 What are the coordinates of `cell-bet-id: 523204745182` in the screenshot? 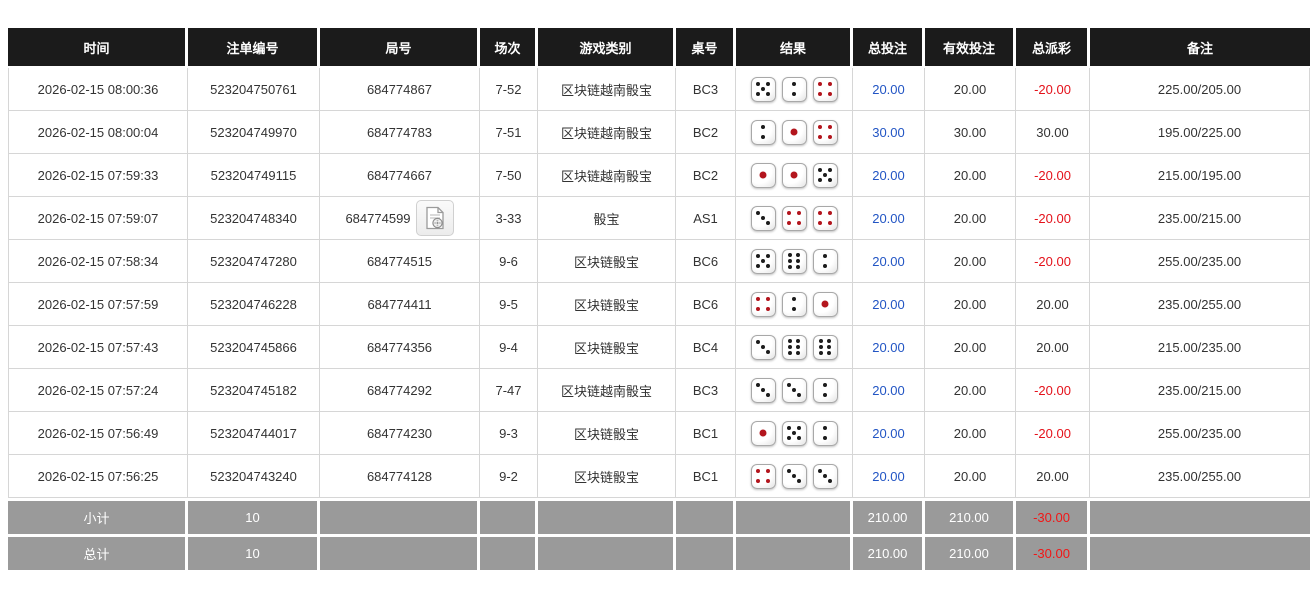 It's located at (254, 390).